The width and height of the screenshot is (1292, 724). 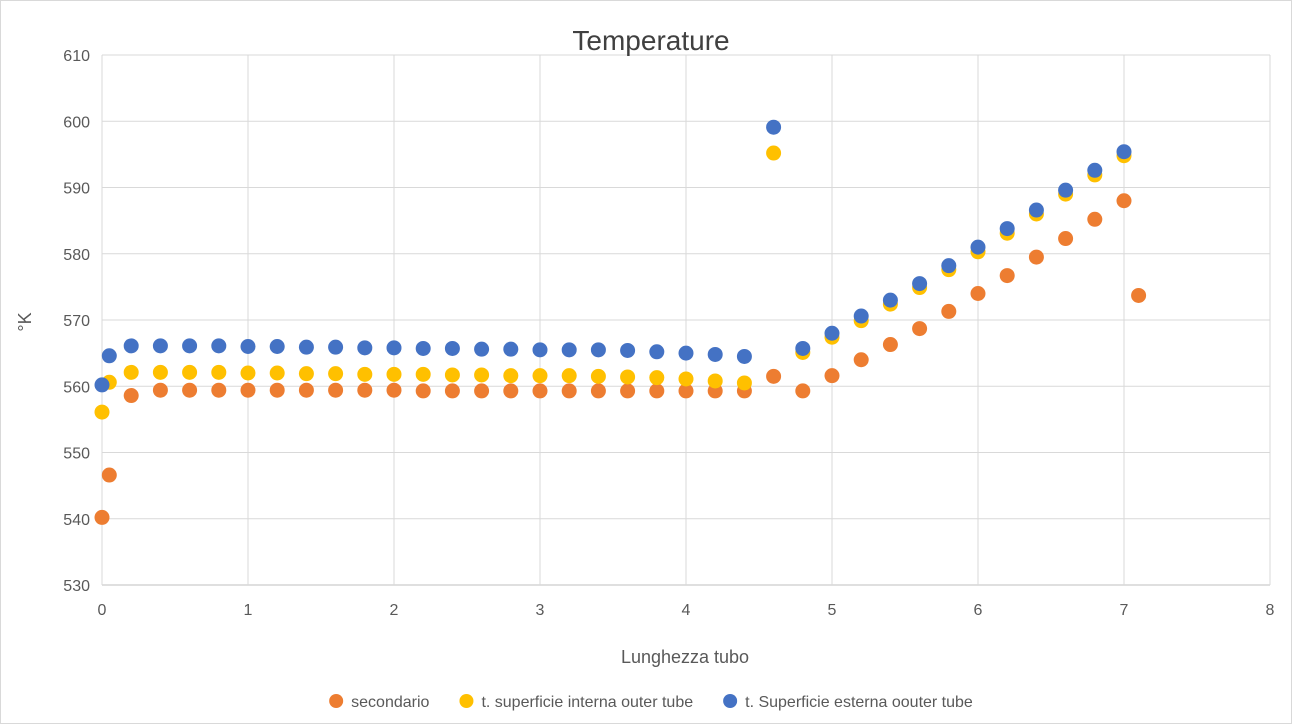 What do you see at coordinates (76, 321) in the screenshot?
I see `y-tick-label: 570` at bounding box center [76, 321].